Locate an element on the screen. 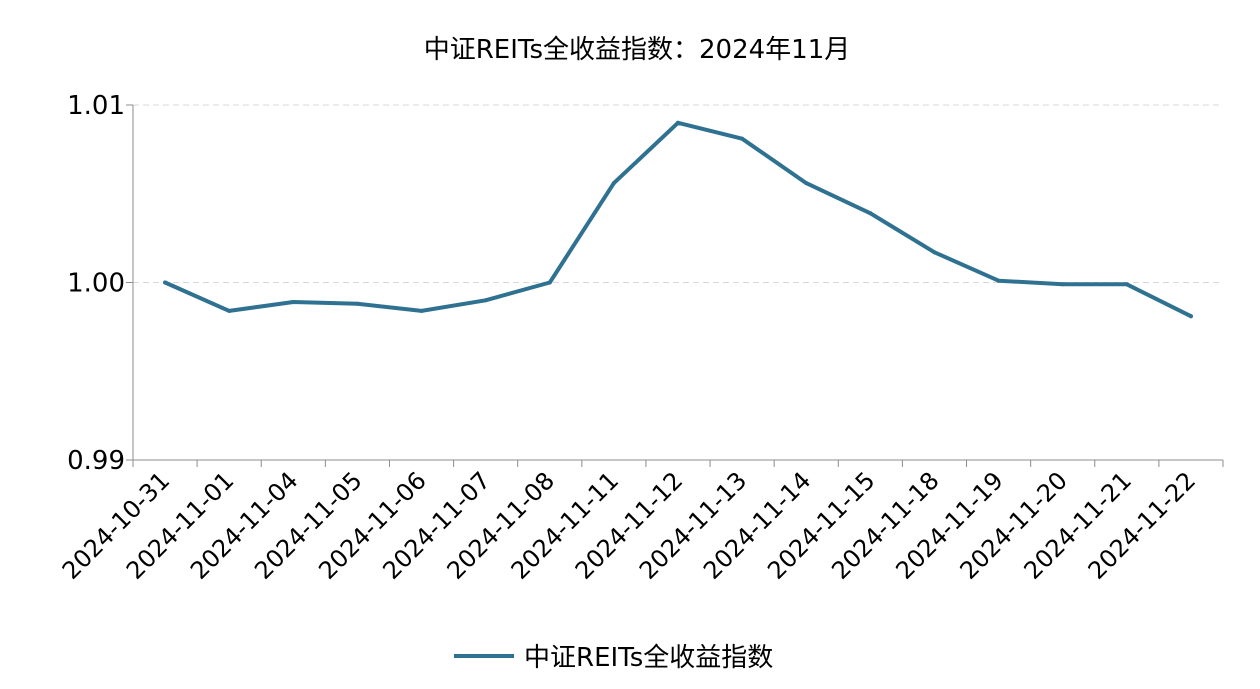  chart-title: 中证REITs全收益指数：2024年11月 is located at coordinates (637, 50).